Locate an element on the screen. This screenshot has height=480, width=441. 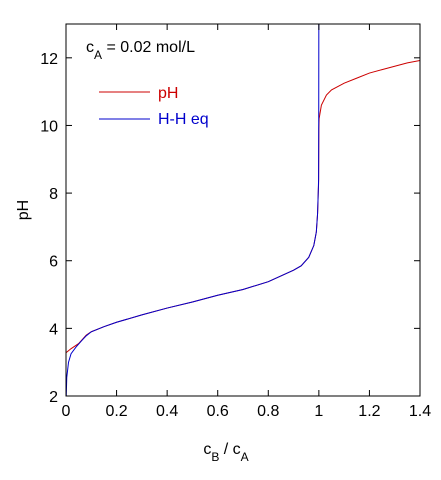
x-tick-label: 1 is located at coordinates (318, 411).